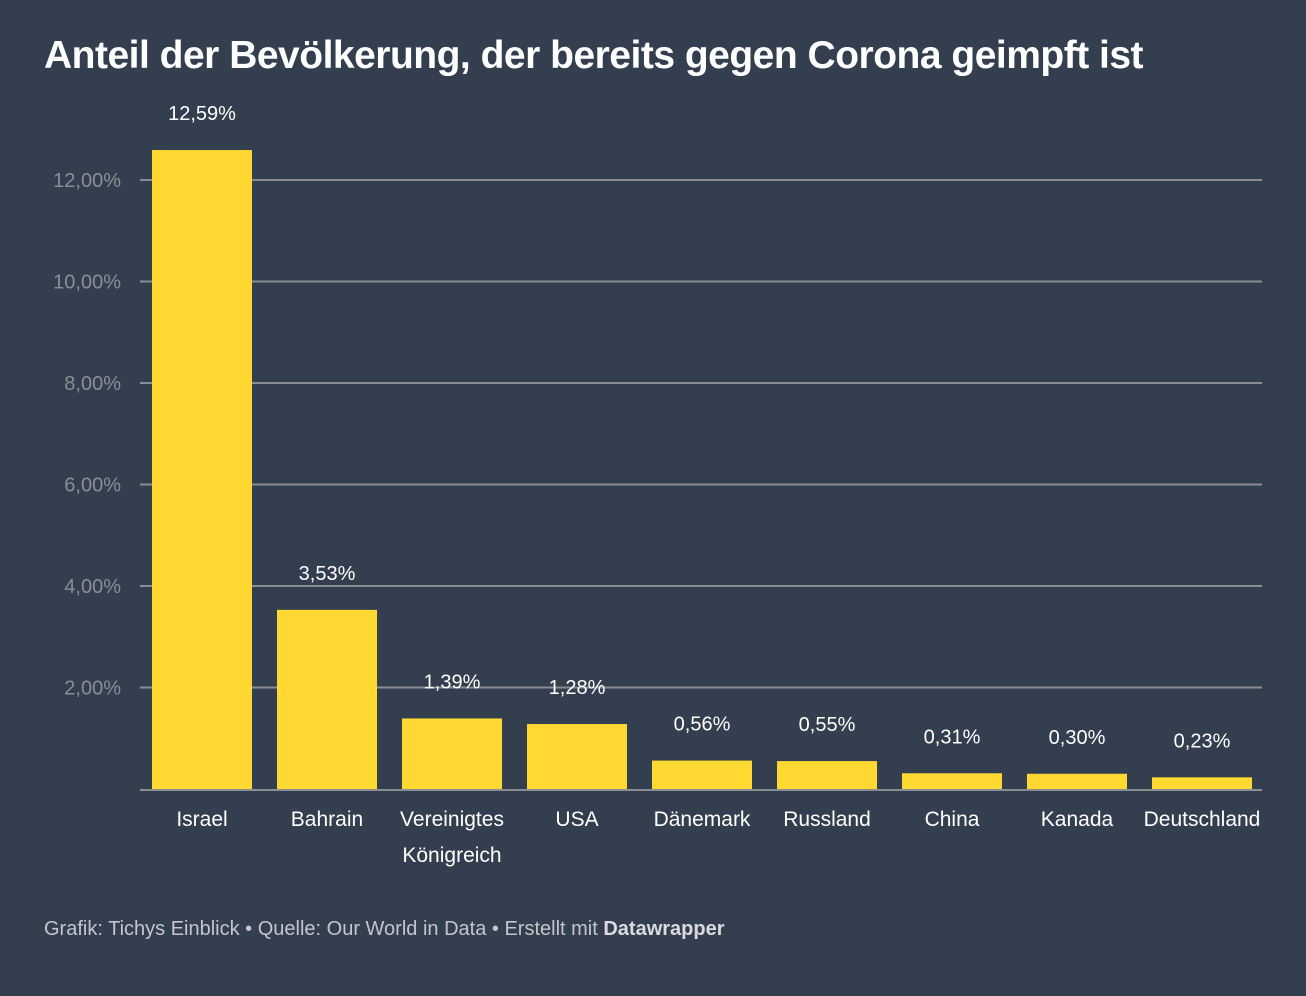 This screenshot has height=996, width=1306. I want to click on x-tick-label: USA, so click(576, 819).